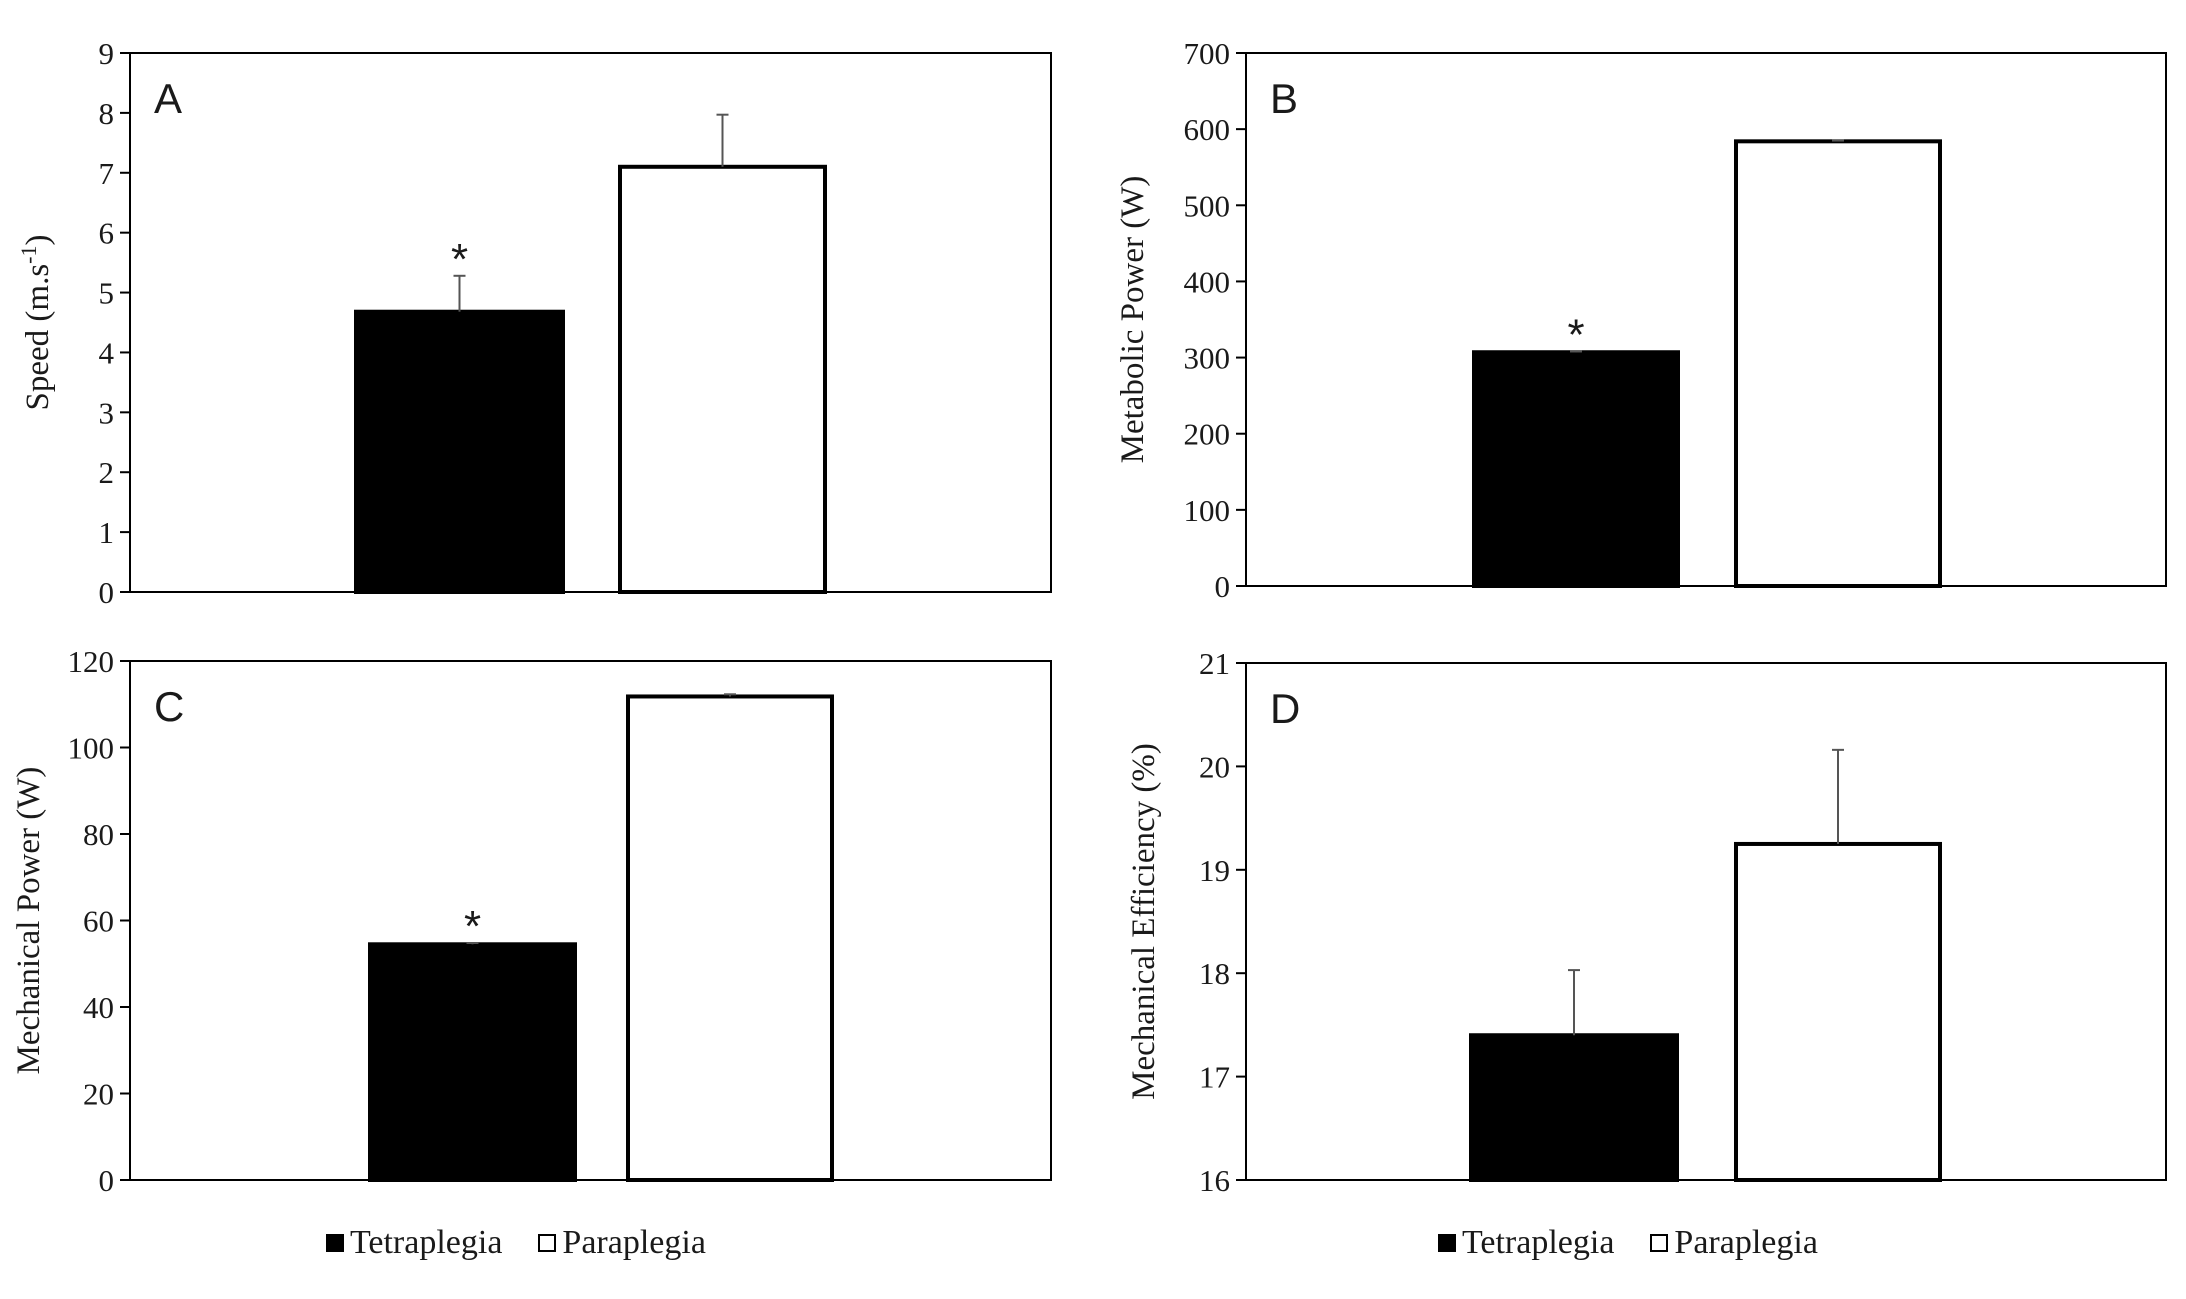 The image size is (2186, 1299). I want to click on y-tick-label: 80, so click(98, 834).